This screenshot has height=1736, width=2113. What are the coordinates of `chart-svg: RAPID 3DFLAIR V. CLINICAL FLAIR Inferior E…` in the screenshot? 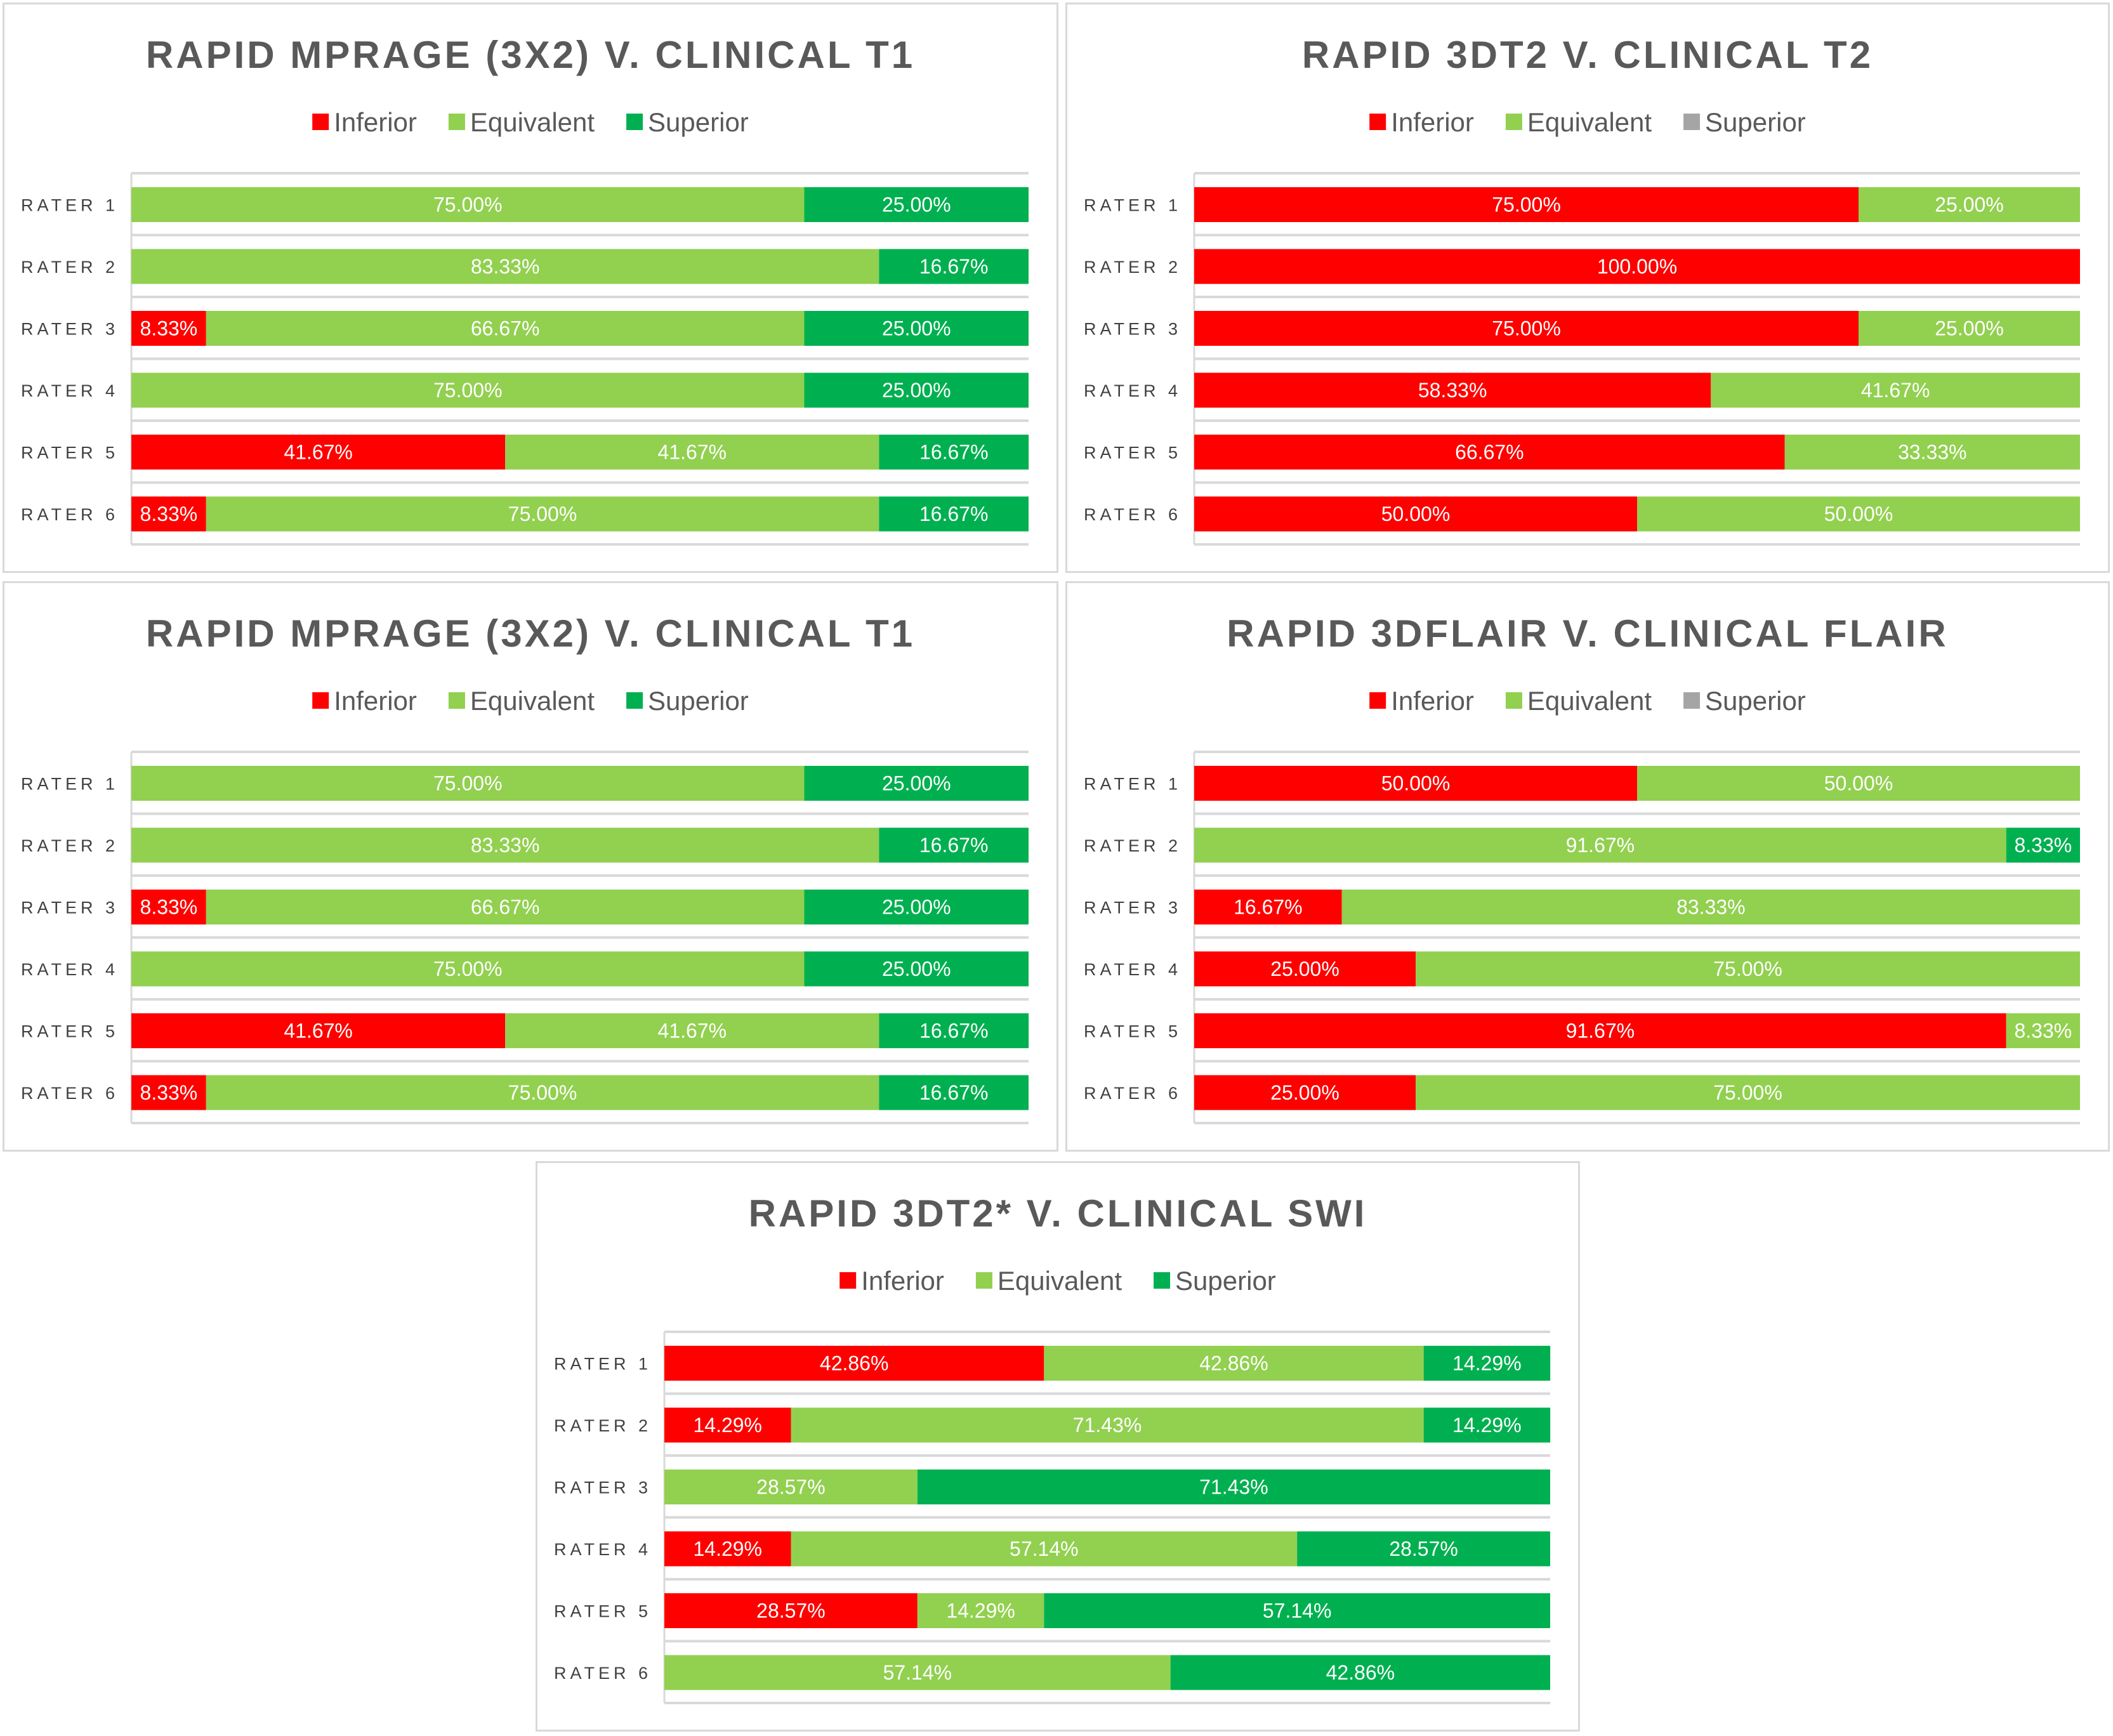 It's located at (1582, 868).